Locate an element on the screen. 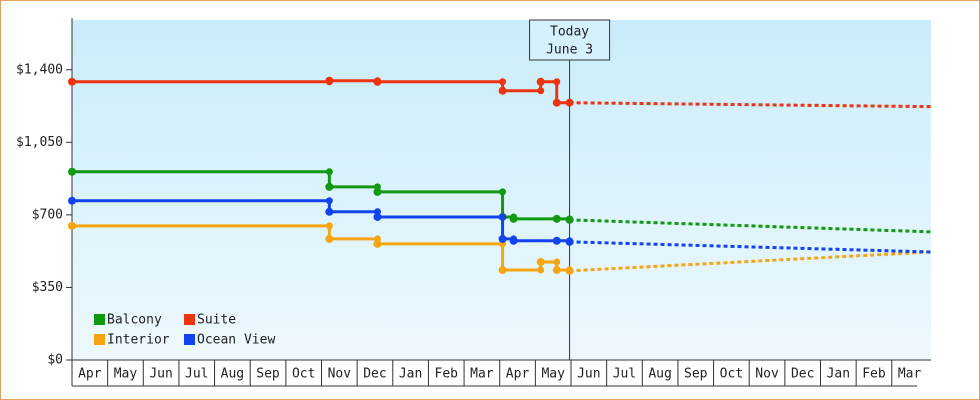 This screenshot has width=980, height=400. today-date: June 3 is located at coordinates (569, 50).